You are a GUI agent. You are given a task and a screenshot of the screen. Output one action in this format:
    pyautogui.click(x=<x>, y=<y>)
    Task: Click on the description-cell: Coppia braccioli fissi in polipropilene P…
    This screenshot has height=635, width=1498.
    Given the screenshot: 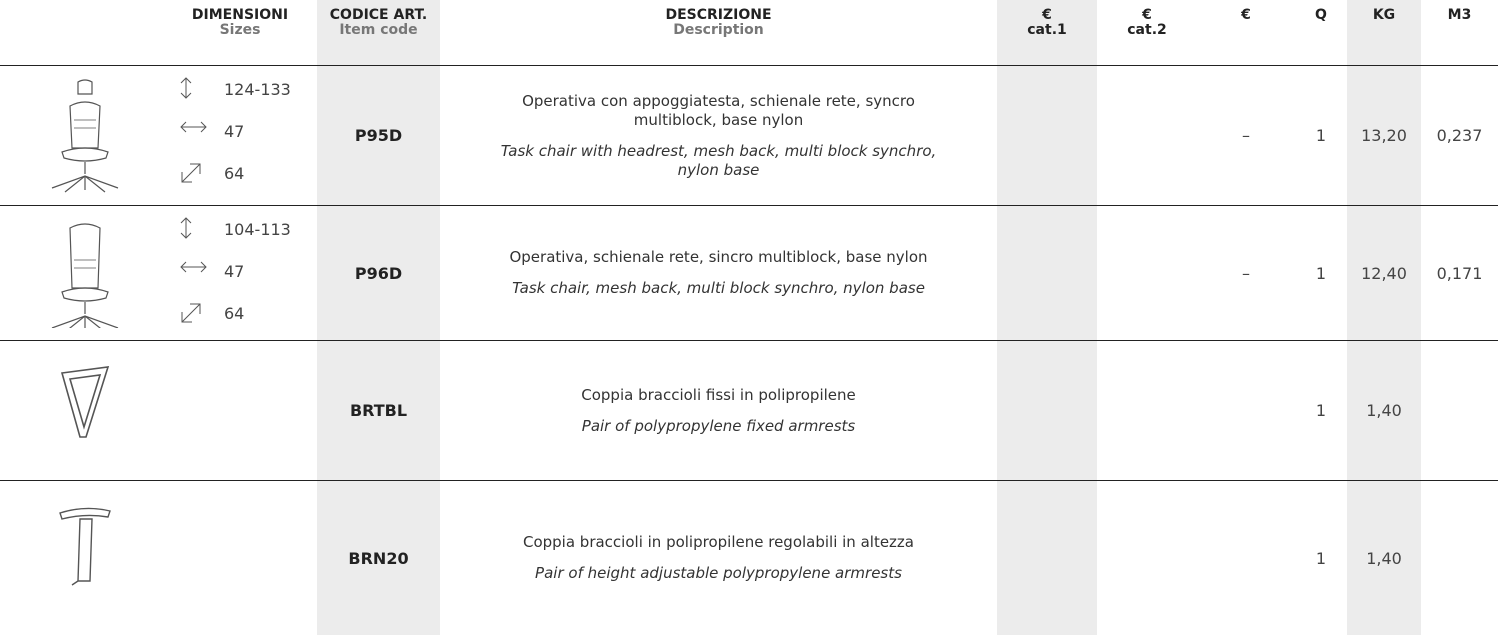 What is the action you would take?
    pyautogui.click(x=718, y=410)
    